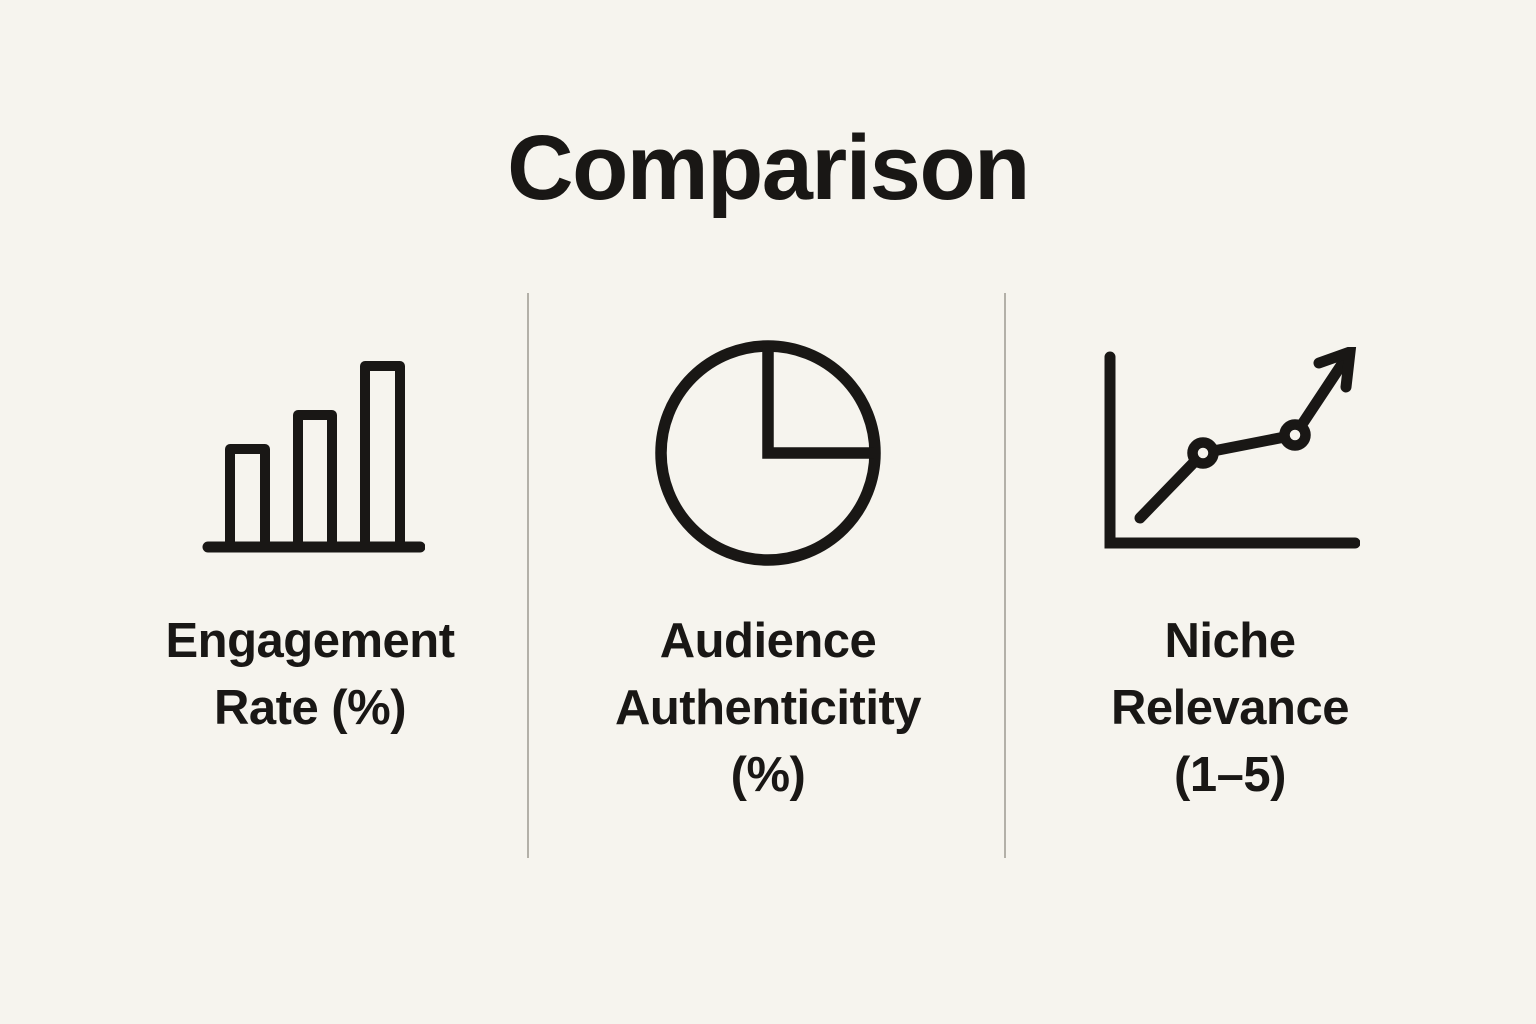 This screenshot has height=1024, width=1536. I want to click on metric-label-audience-authenticity: Audience Authenticitity (%), so click(768, 708).